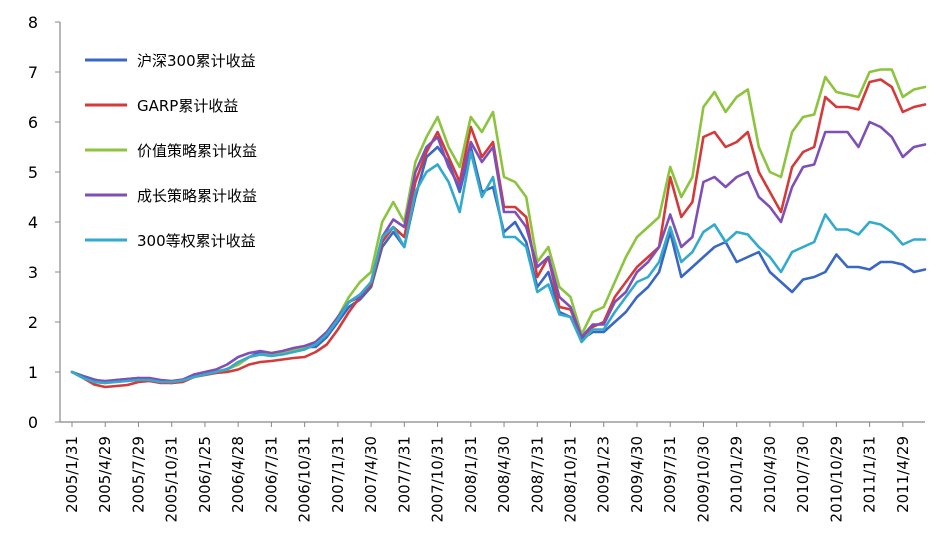  I want to click on y-tick-label: 8, so click(33, 22).